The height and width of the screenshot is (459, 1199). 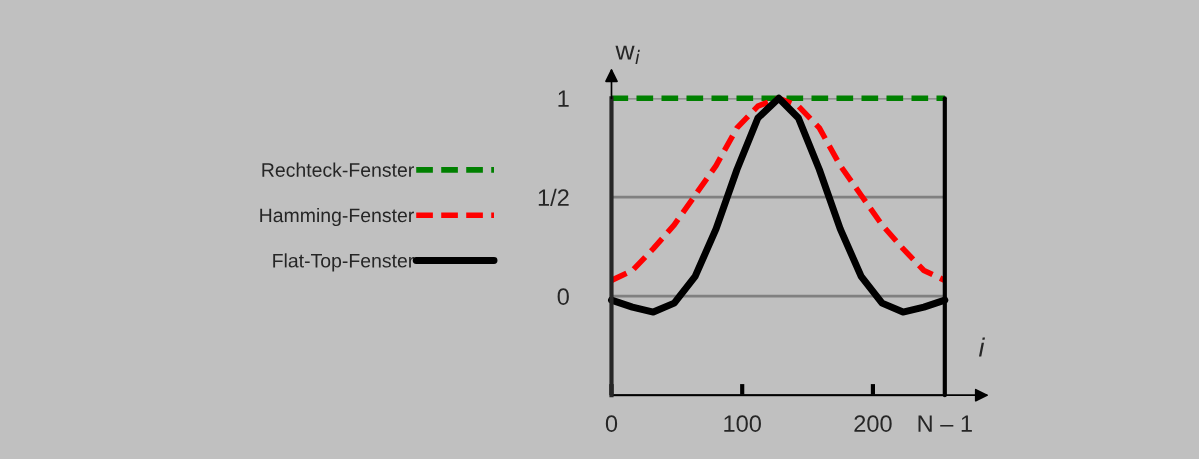 I want to click on x-axis-title: i, so click(x=981, y=347).